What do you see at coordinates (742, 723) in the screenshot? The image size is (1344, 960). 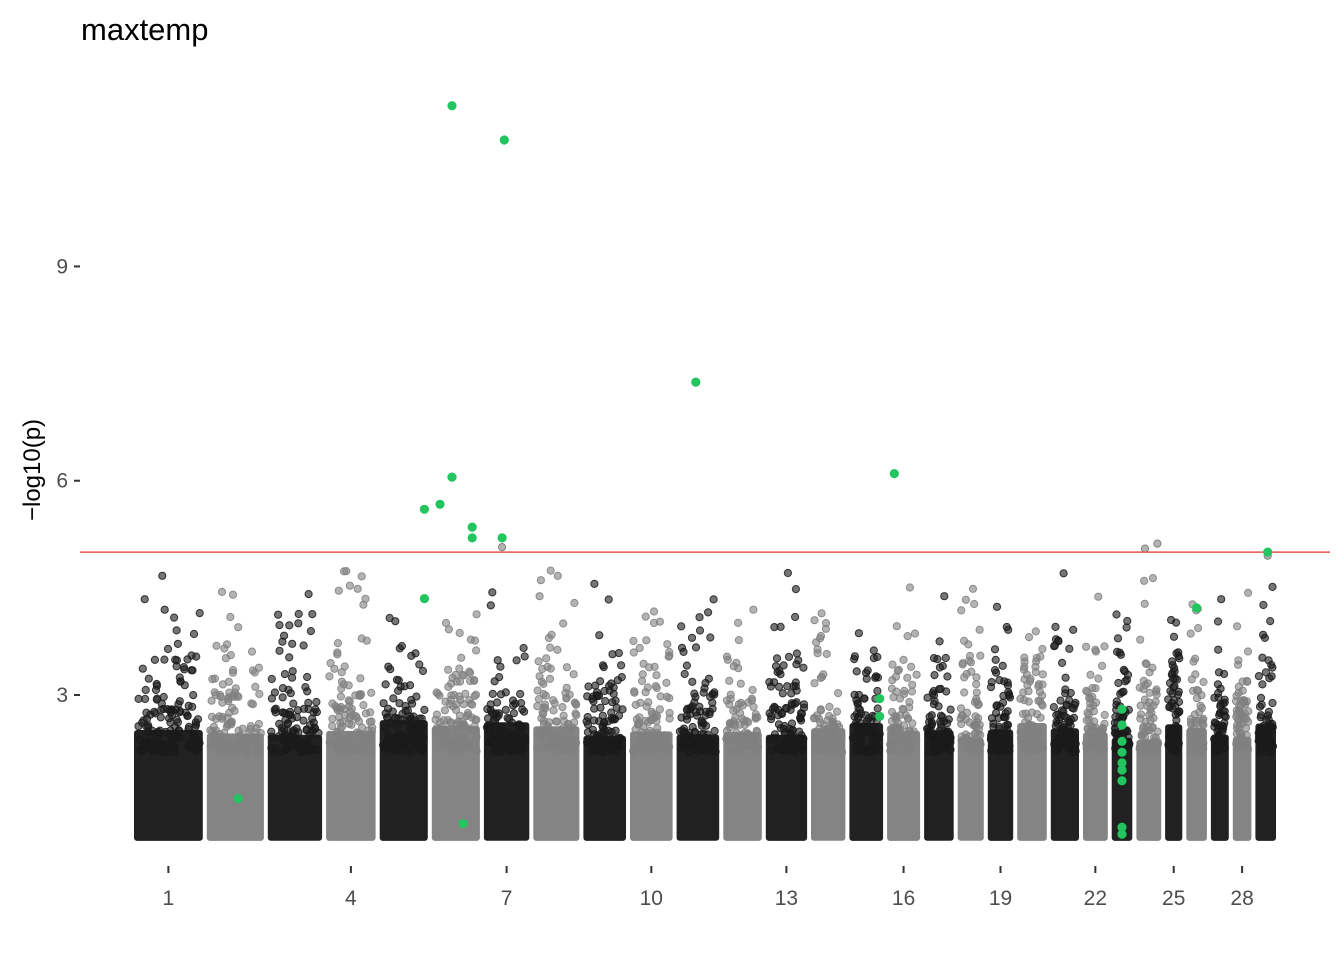 I see `chromosome-12-points` at bounding box center [742, 723].